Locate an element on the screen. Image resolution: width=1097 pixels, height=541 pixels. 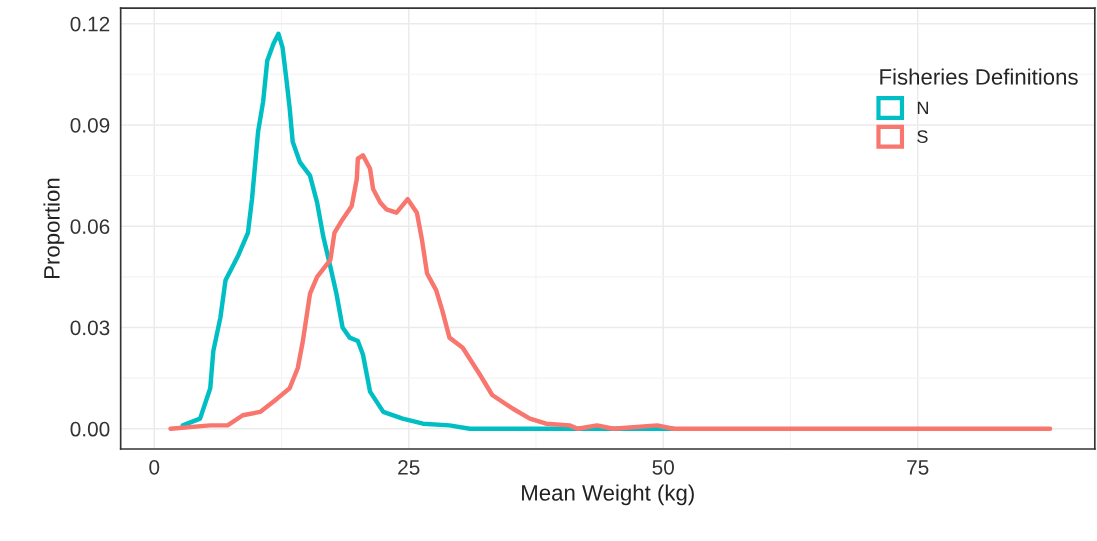
x-tick-label: 0 is located at coordinates (154, 467).